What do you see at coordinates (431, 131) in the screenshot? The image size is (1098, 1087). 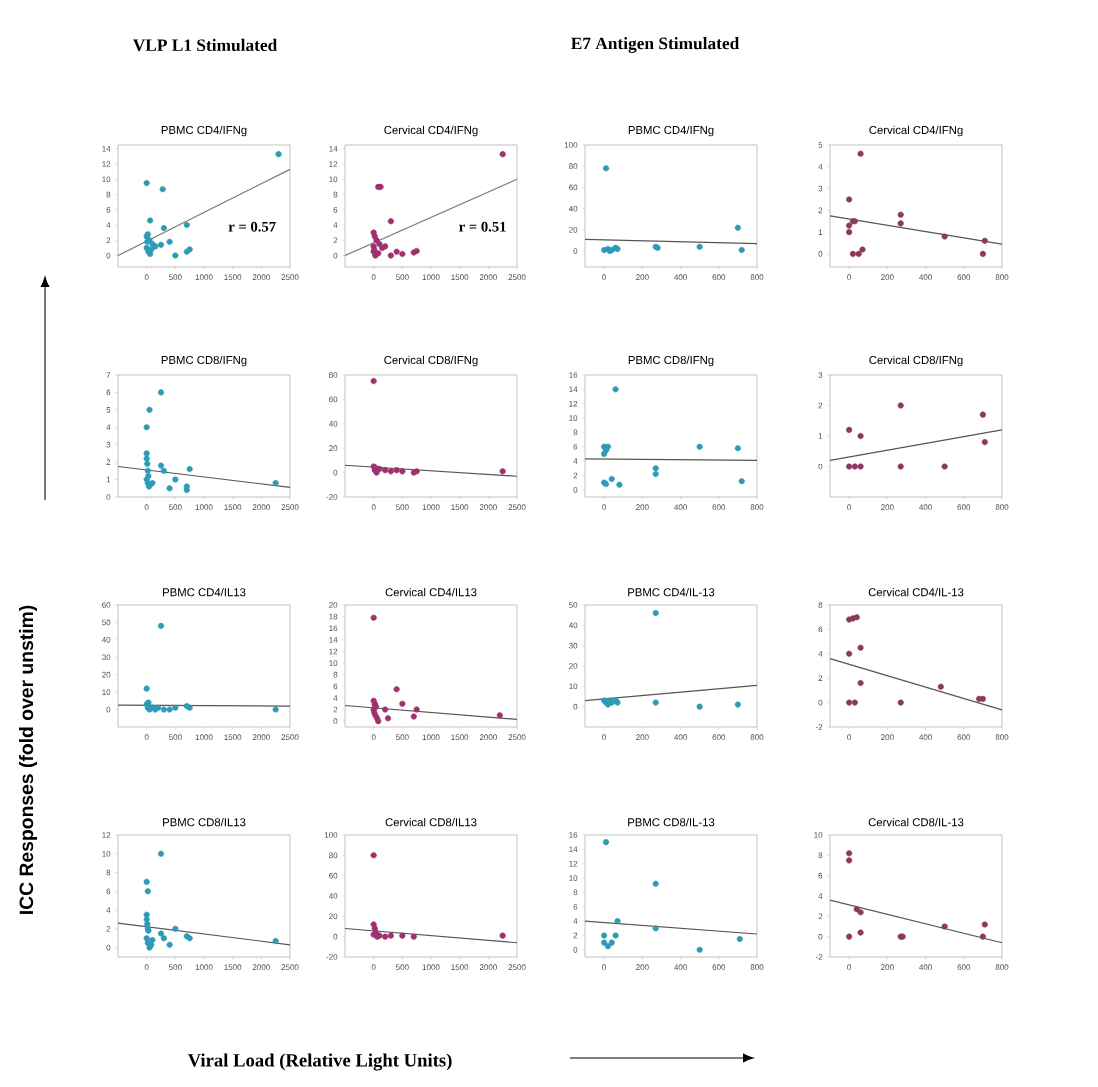 I see `chart-title: Cervical CD4/IFNg` at bounding box center [431, 131].